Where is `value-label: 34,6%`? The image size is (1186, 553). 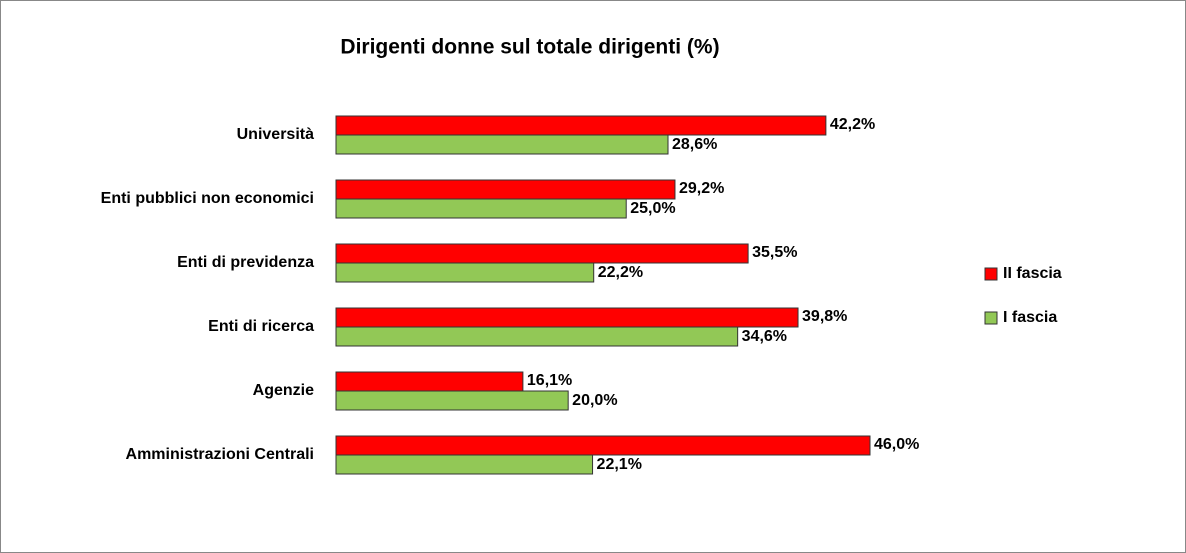
value-label: 34,6% is located at coordinates (764, 336).